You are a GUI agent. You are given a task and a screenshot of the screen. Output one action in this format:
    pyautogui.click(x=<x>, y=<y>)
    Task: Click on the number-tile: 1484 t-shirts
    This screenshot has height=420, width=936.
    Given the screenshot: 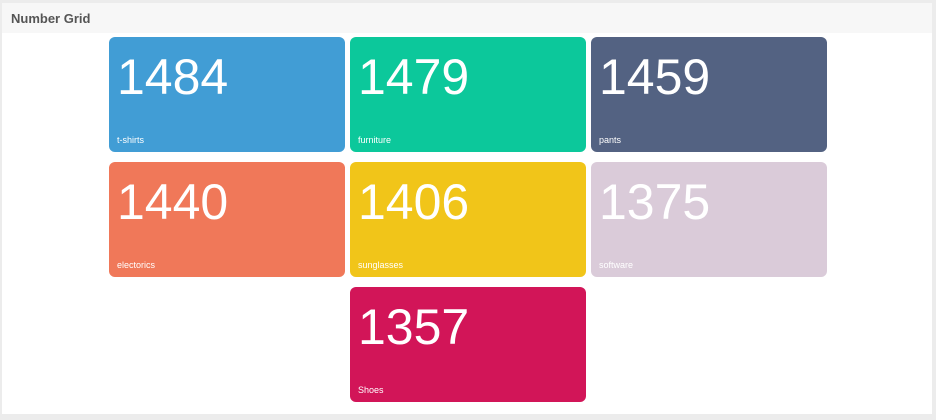 What is the action you would take?
    pyautogui.click(x=227, y=94)
    